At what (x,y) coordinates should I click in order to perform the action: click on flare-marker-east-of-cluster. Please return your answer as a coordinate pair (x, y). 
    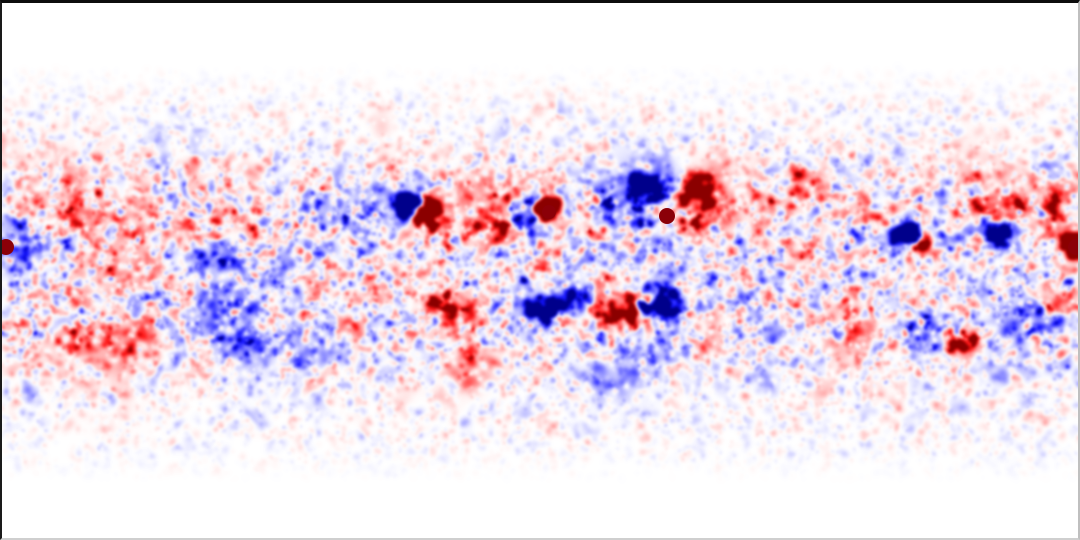
    Looking at the image, I should click on (667, 216).